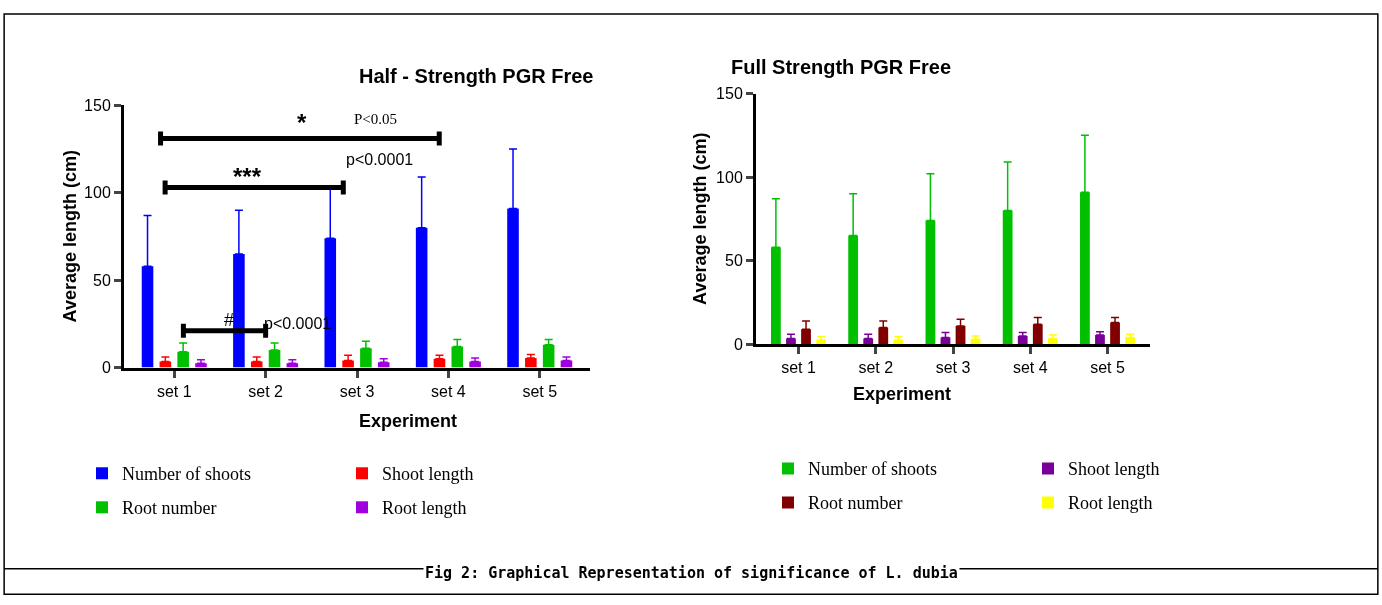 The image size is (1382, 605). I want to click on annotation: ***, so click(247, 176).